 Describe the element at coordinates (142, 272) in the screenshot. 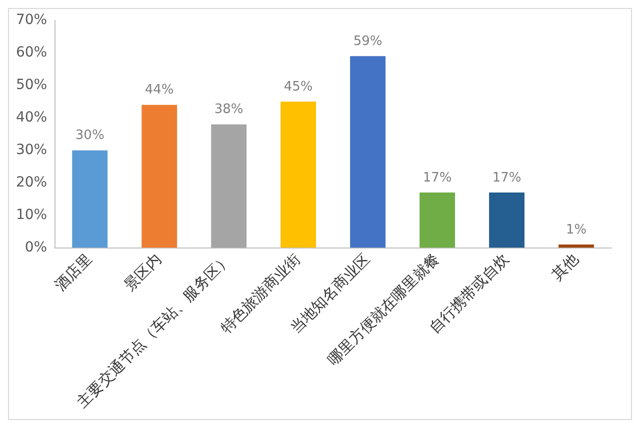

I see `x-tick-label: 景区内` at that location.